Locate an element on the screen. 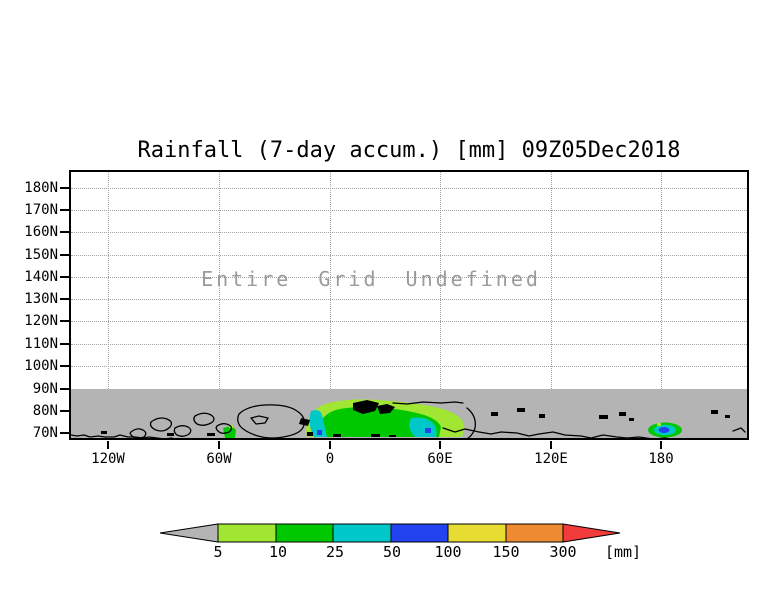 This screenshot has height=612, width=784. colorbar-label: 100 is located at coordinates (448, 552).